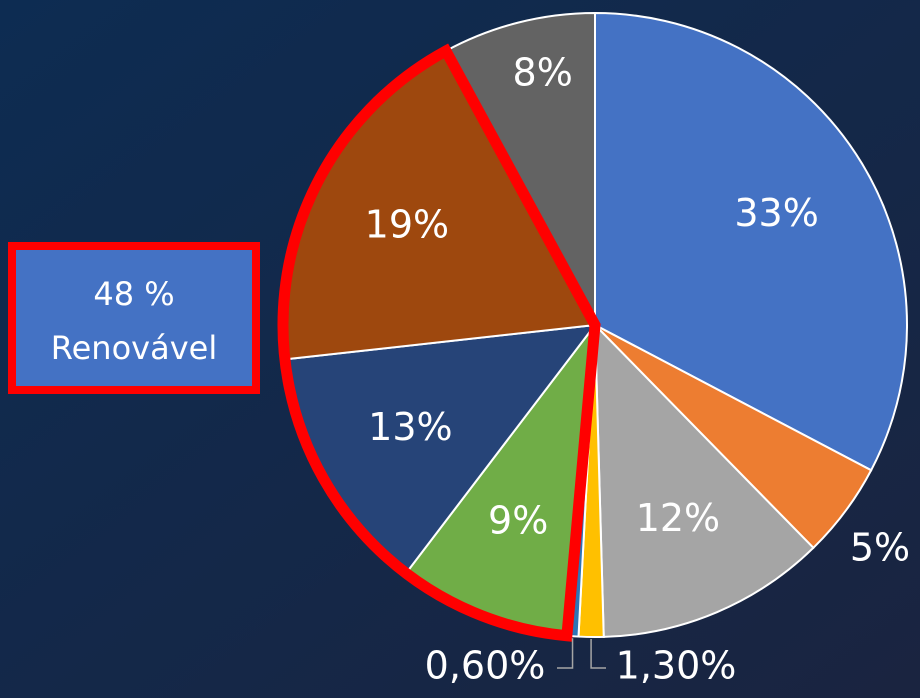  What do you see at coordinates (704, 480) in the screenshot?
I see `pie-slice` at bounding box center [704, 480].